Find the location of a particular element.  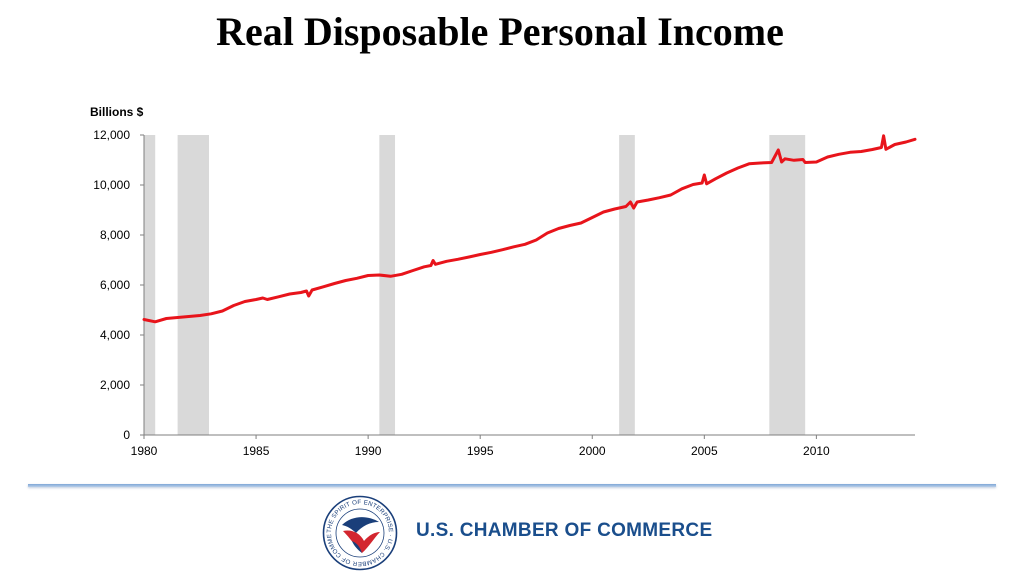

x-tick-label: 2010 is located at coordinates (816, 451).